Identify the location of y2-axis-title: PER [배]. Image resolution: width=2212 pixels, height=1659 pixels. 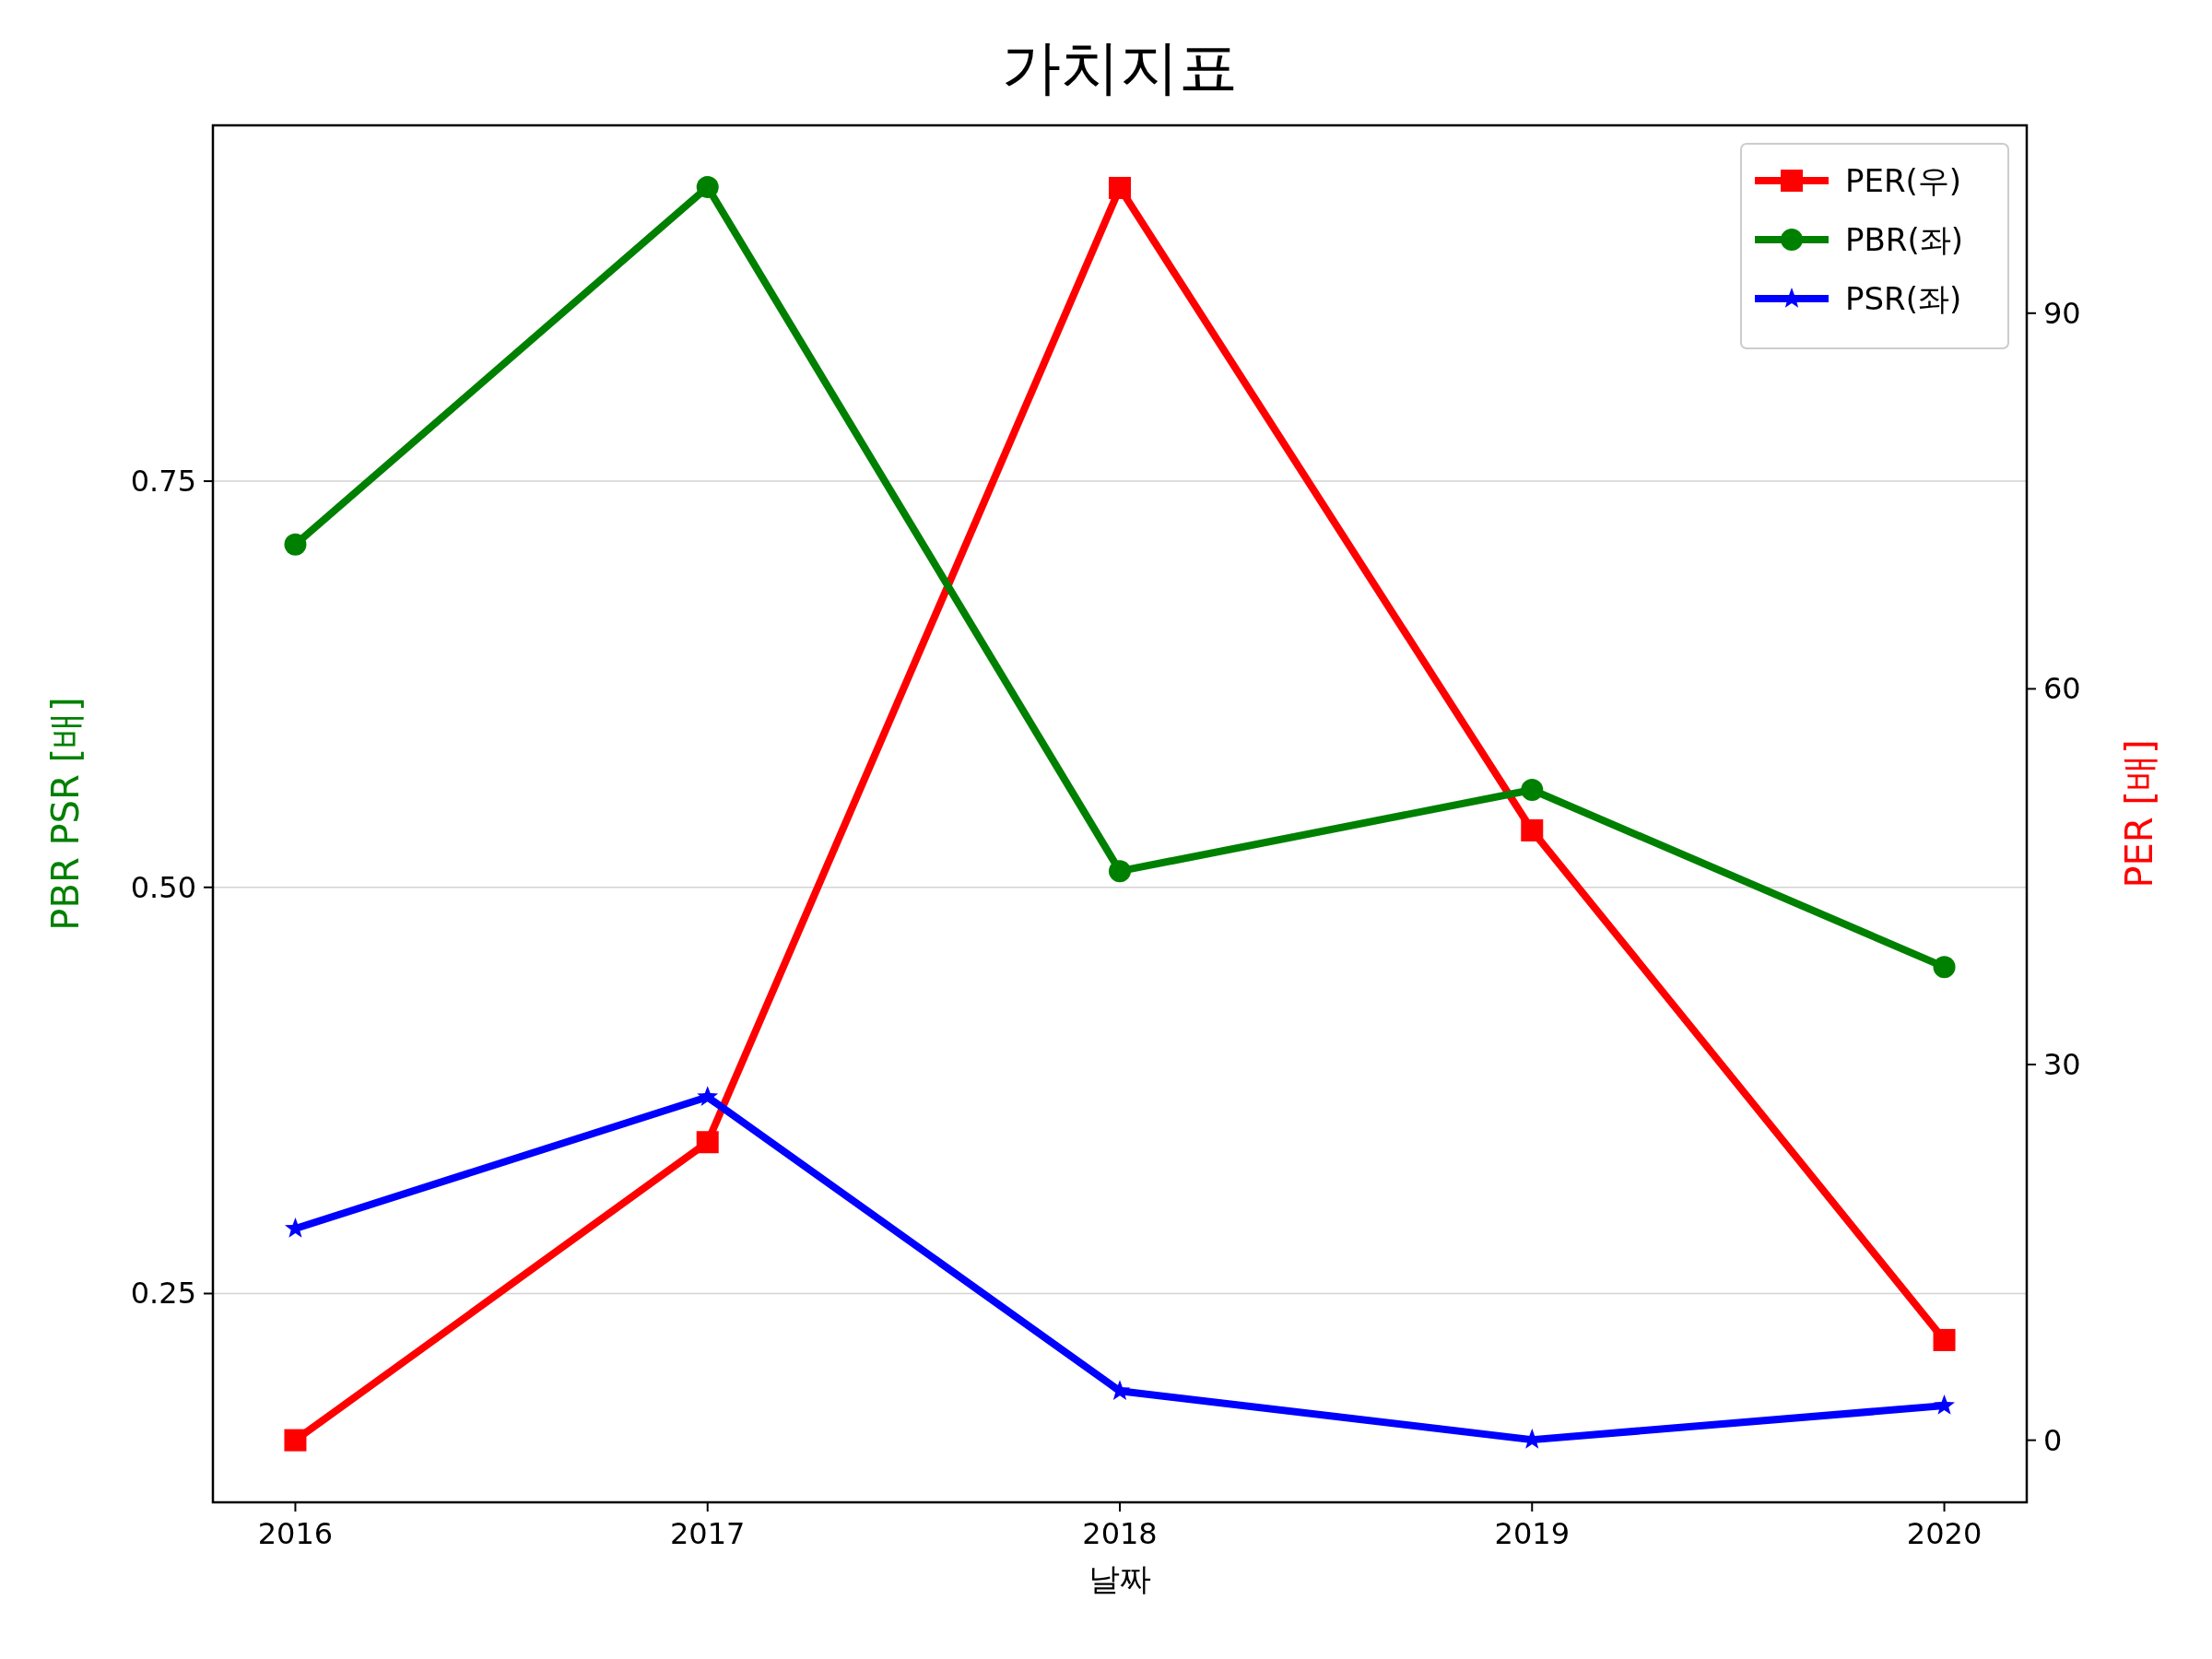
(2139, 813).